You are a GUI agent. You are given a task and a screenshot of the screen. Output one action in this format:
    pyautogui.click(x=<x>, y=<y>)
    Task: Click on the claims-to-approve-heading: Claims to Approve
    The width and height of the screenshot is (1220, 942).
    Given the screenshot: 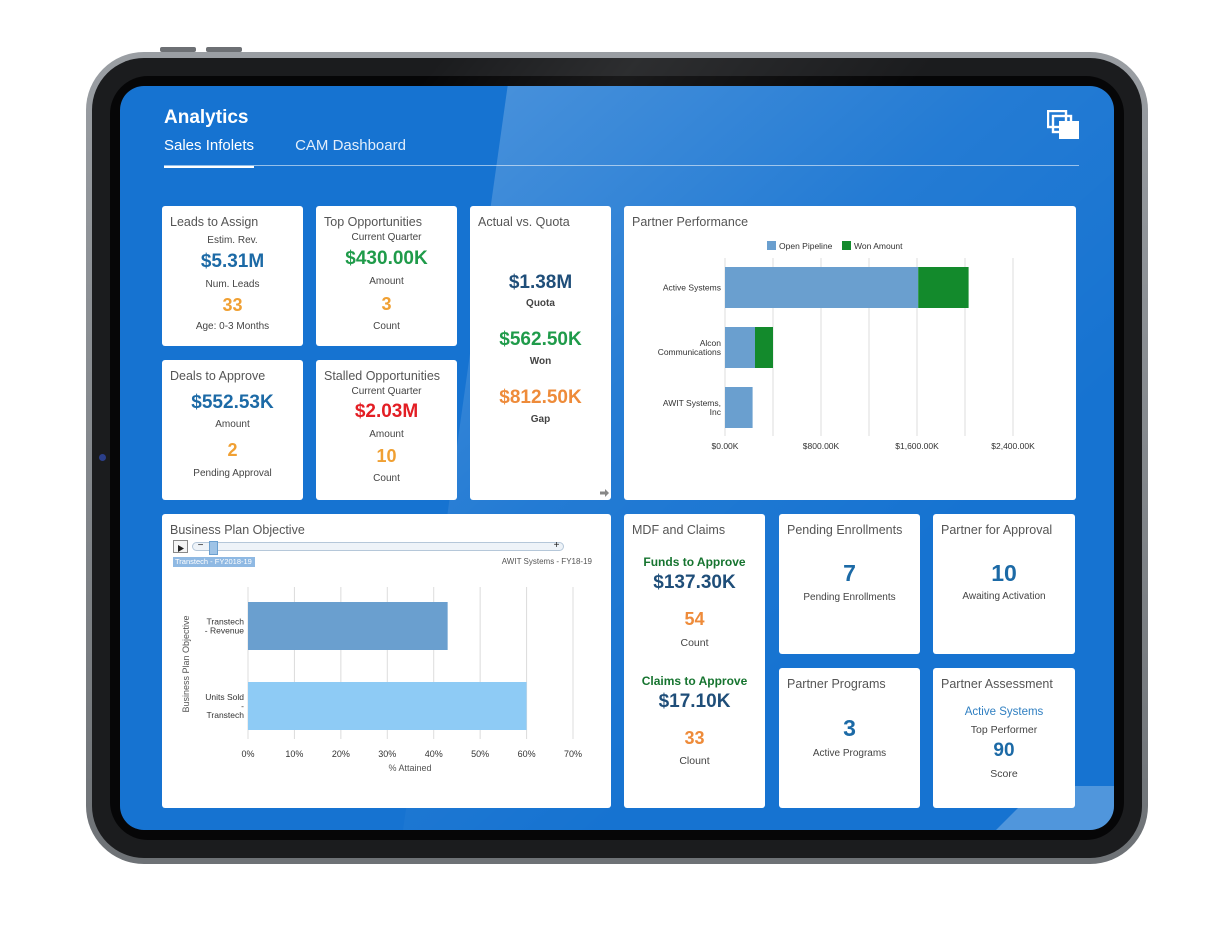 What is the action you would take?
    pyautogui.click(x=694, y=681)
    